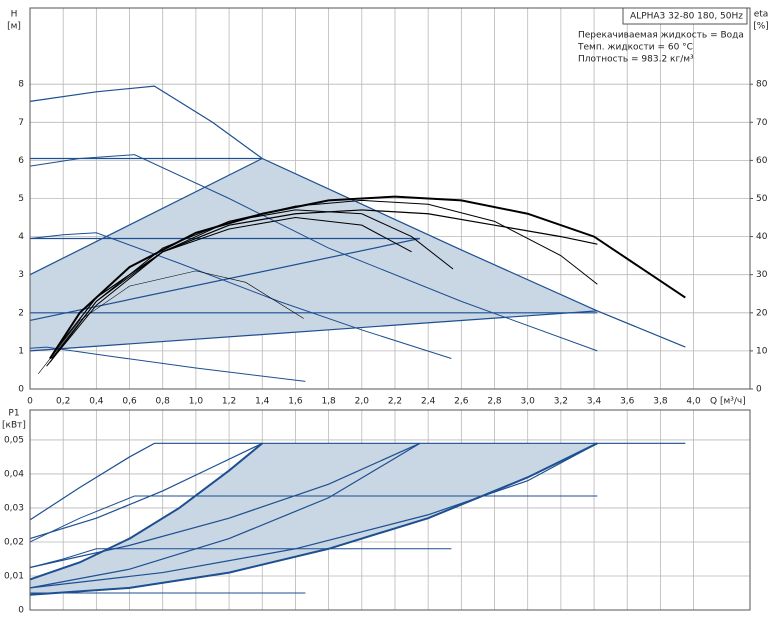 The width and height of the screenshot is (773, 622). I want to click on y-tick-label: 8, so click(21, 85).